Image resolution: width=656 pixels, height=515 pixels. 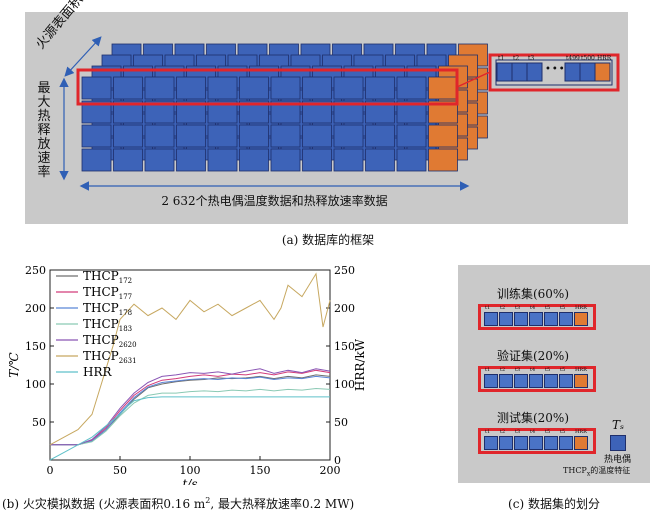 What do you see at coordinates (581, 432) in the screenshot?
I see `mini-block-label: HRR` at bounding box center [581, 432].